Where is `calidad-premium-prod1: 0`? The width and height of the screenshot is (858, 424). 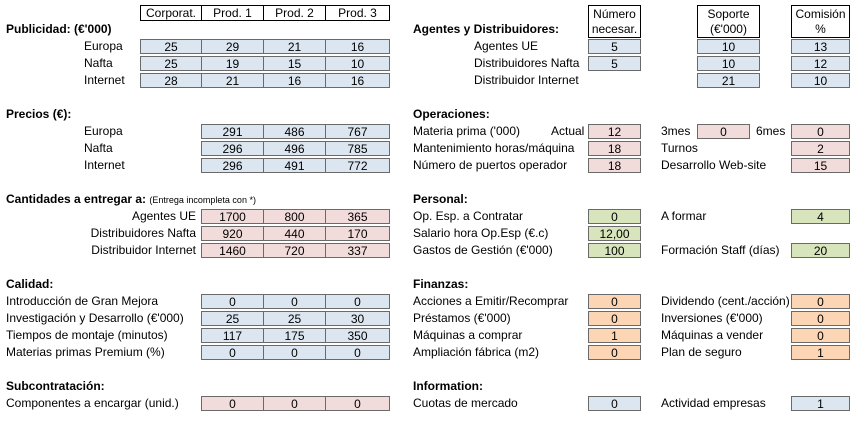
calidad-premium-prod1: 0 is located at coordinates (232, 352).